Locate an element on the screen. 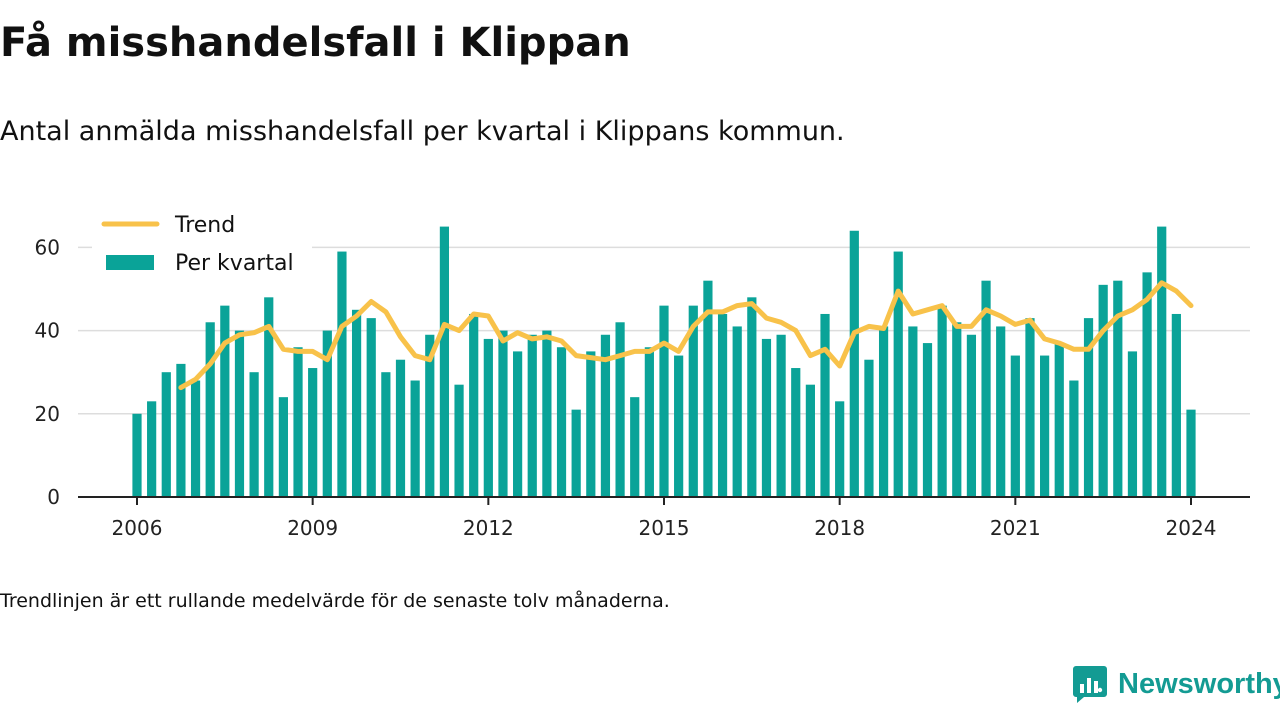  y-tick-label: 20 is located at coordinates (47, 414).